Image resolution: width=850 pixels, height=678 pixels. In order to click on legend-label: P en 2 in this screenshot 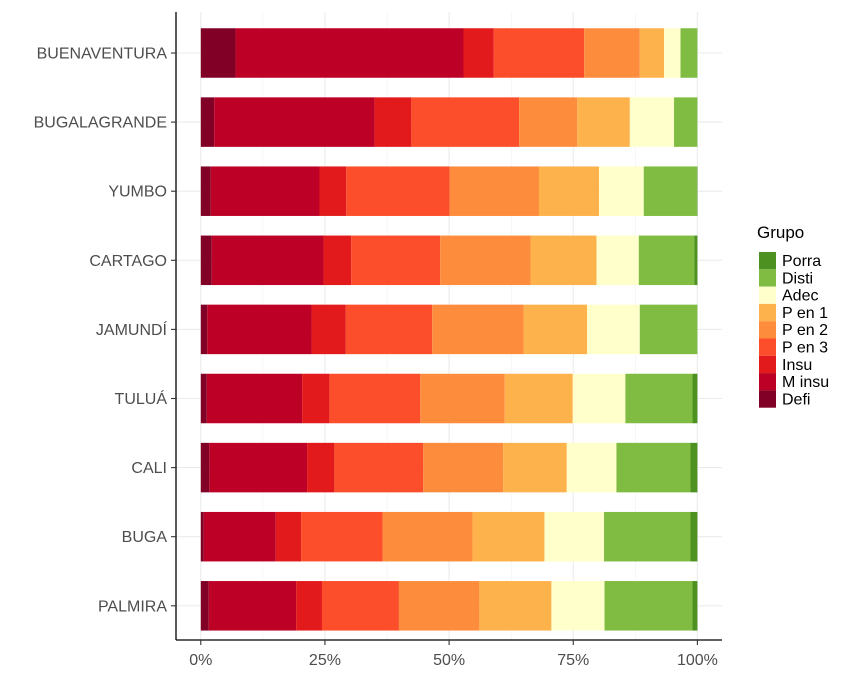, I will do `click(805, 330)`.